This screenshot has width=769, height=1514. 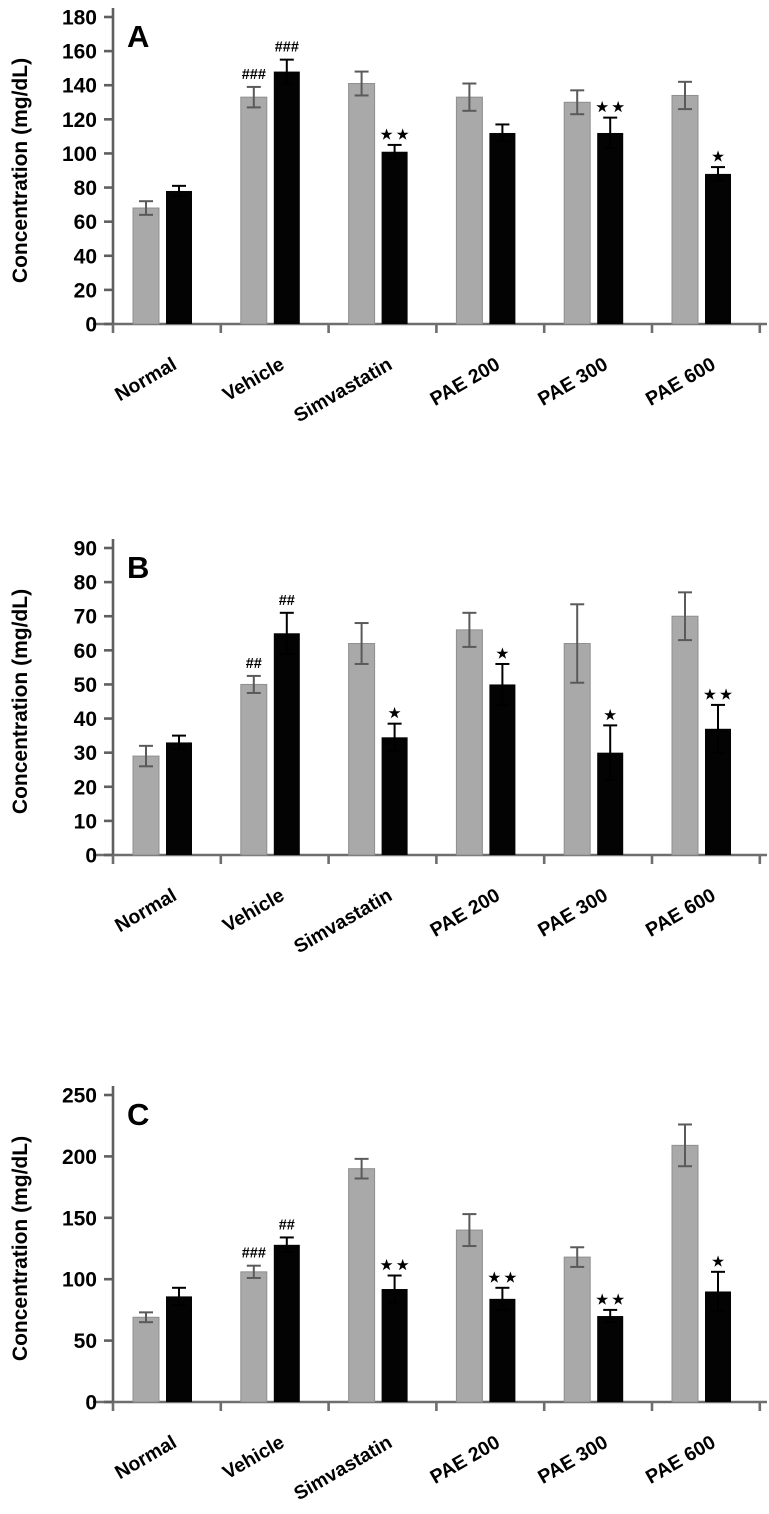 What do you see at coordinates (79, 18) in the screenshot?
I see `y-tick-label: 180` at bounding box center [79, 18].